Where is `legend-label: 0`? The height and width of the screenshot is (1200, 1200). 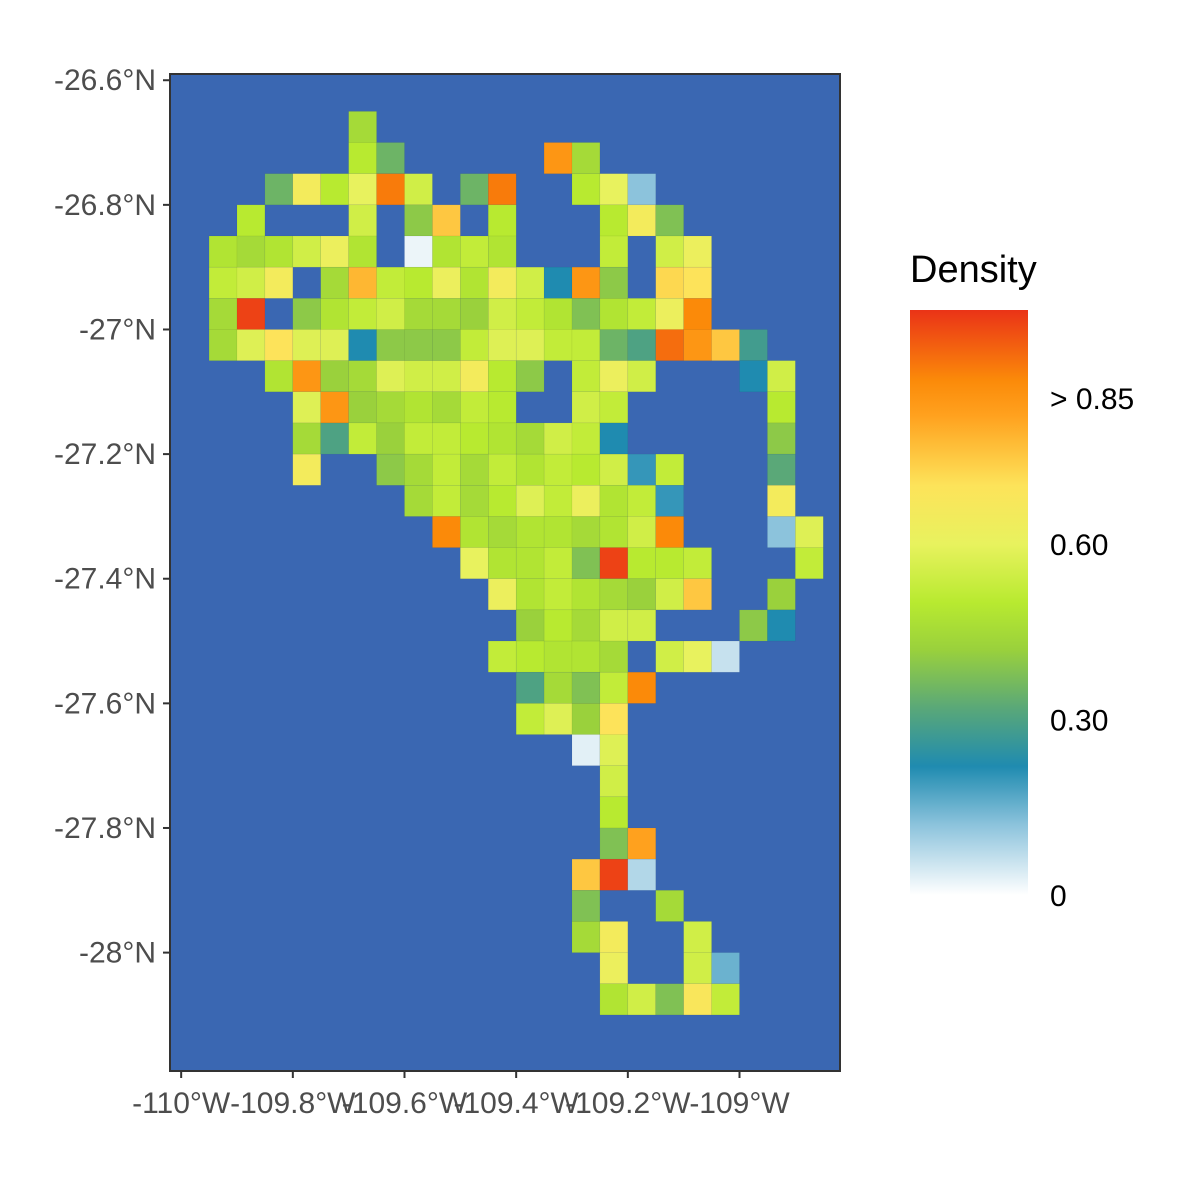
legend-label: 0 is located at coordinates (1058, 896).